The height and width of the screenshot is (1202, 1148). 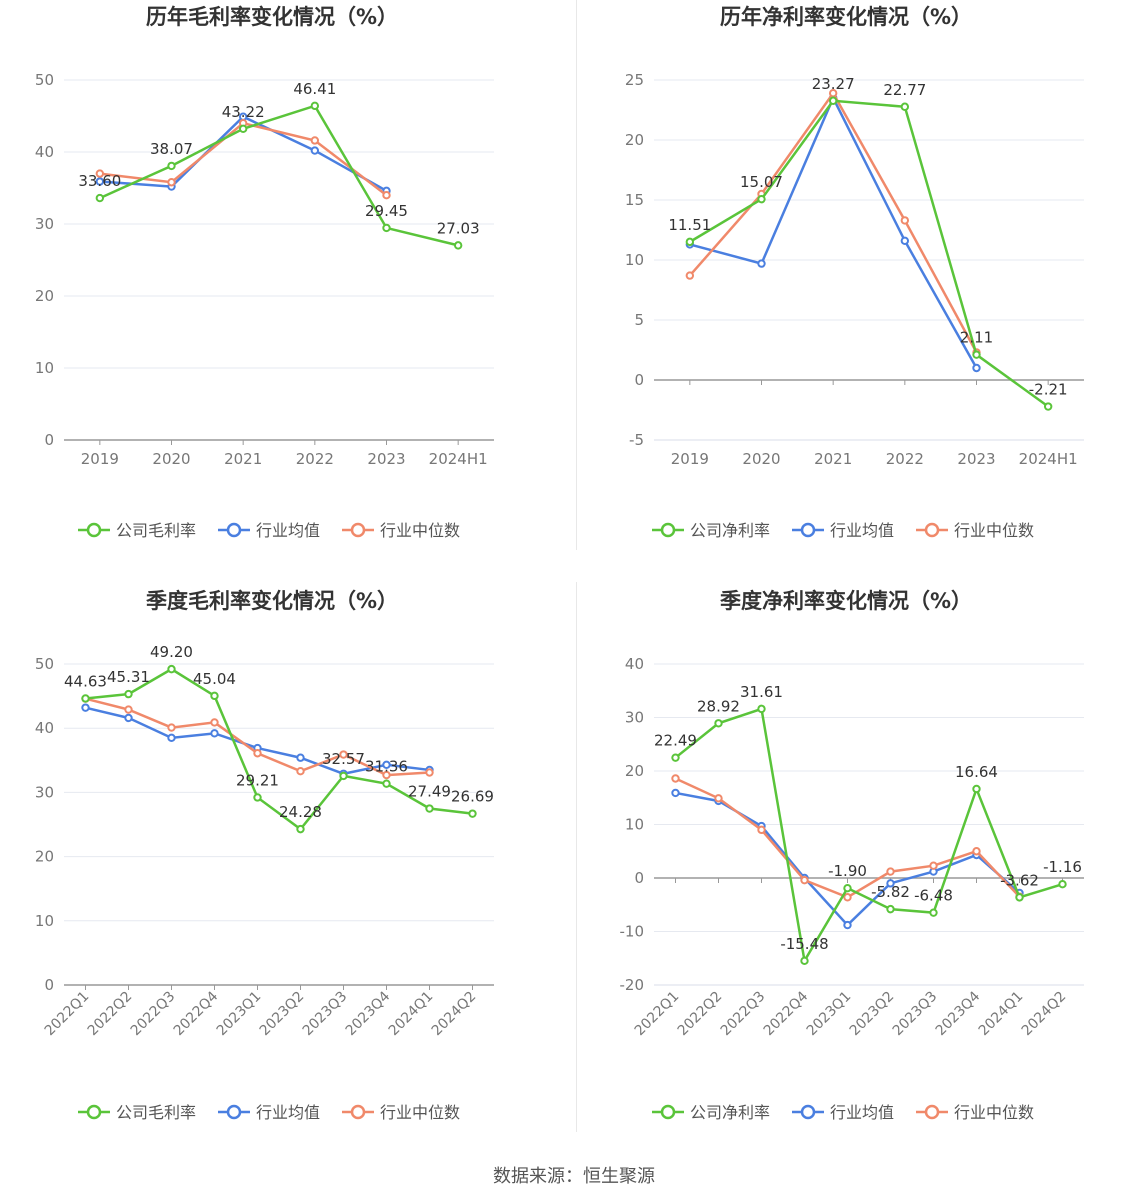 I want to click on data-label: -2.21, so click(x=1048, y=390).